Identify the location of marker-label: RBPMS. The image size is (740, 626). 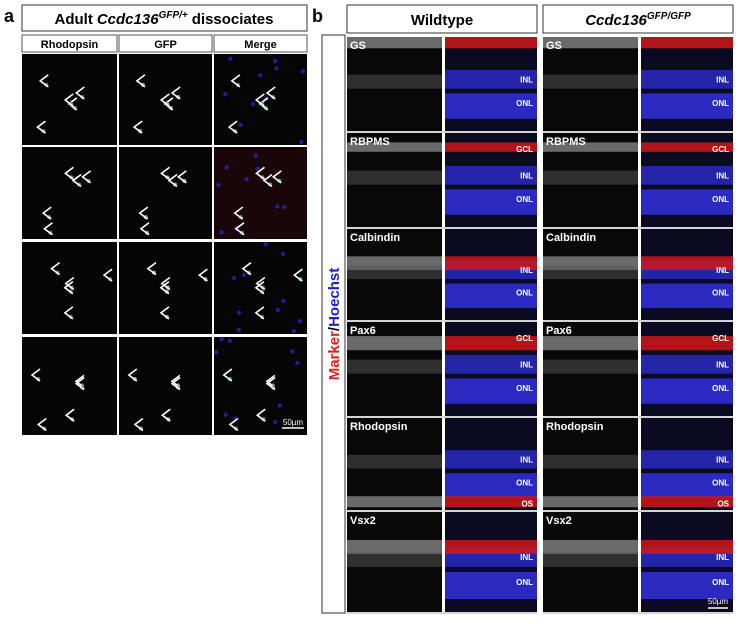
(566, 142).